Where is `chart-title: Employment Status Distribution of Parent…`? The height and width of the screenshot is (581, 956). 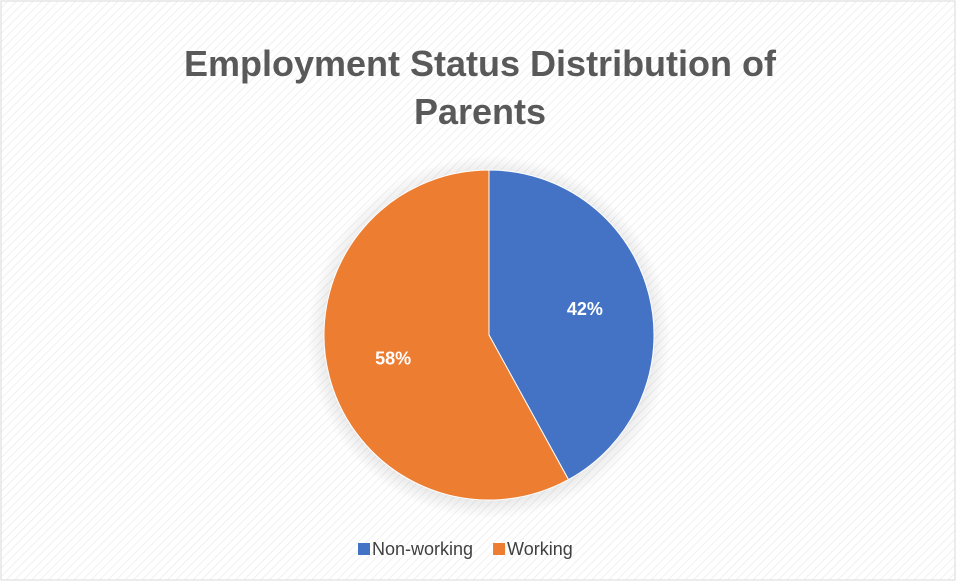
chart-title: Employment Status Distribution of Parent… is located at coordinates (479, 87).